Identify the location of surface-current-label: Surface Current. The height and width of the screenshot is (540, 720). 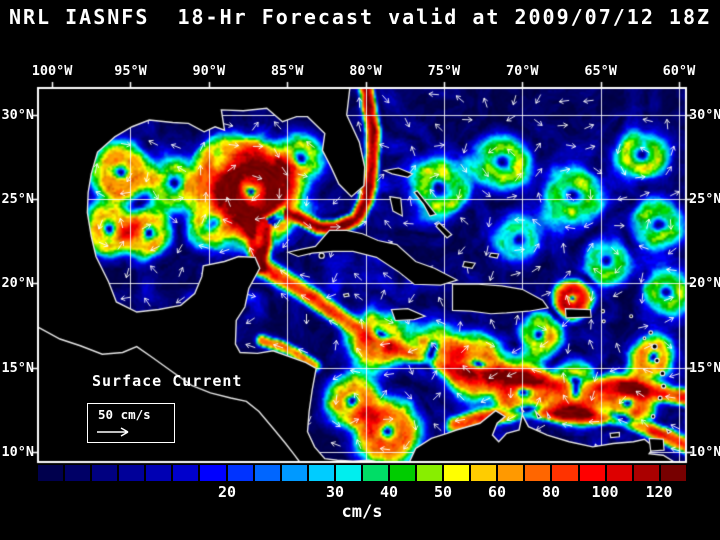
(167, 381).